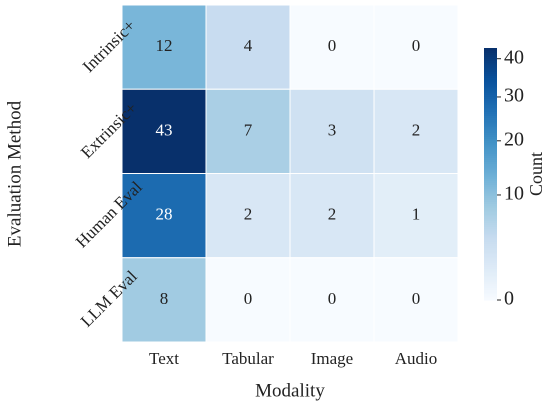 Image resolution: width=555 pixels, height=409 pixels. What do you see at coordinates (509, 299) in the screenshot?
I see `colorbar-tick-label: 0` at bounding box center [509, 299].